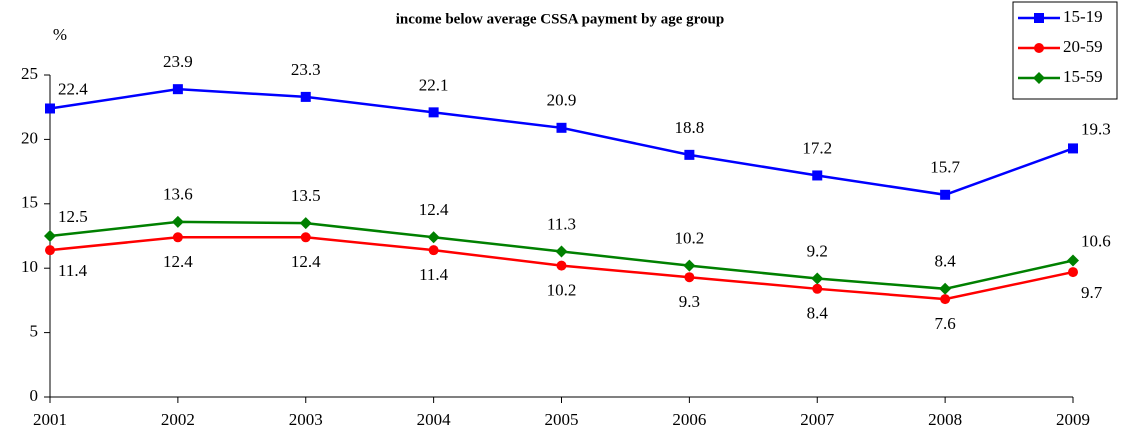 Image resolution: width=1121 pixels, height=438 pixels. I want to click on x-tick-label: 2006, so click(689, 419).